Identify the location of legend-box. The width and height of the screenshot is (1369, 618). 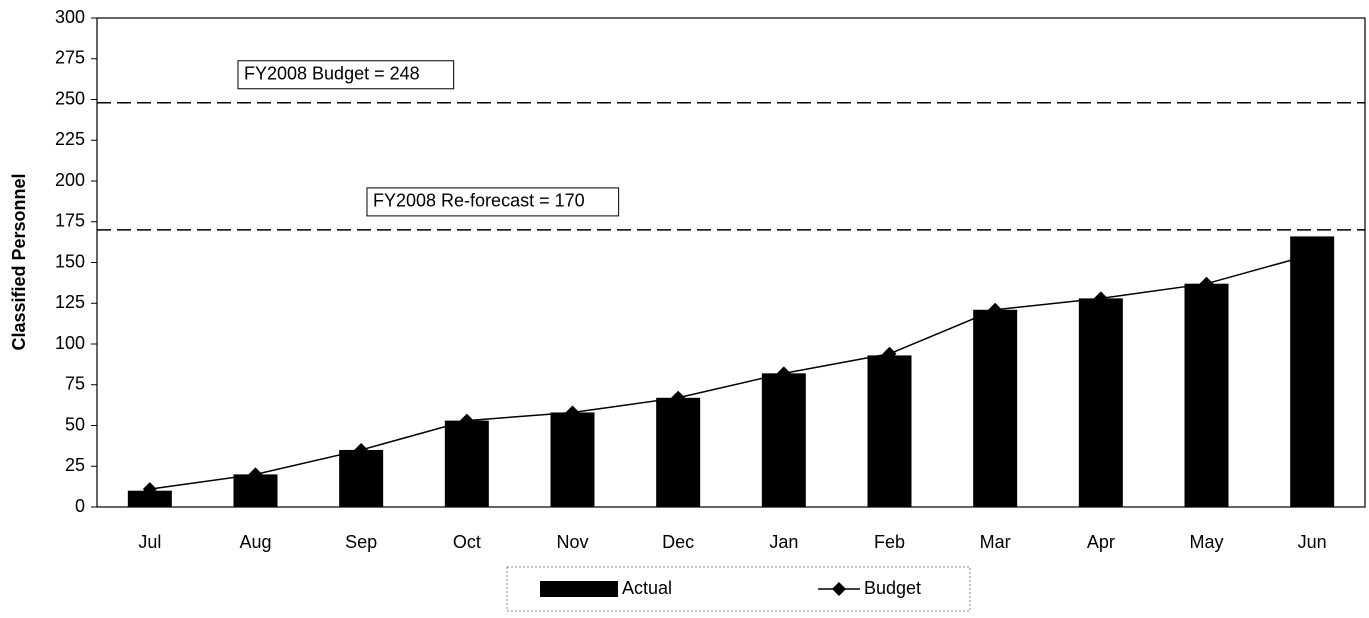
(738, 589).